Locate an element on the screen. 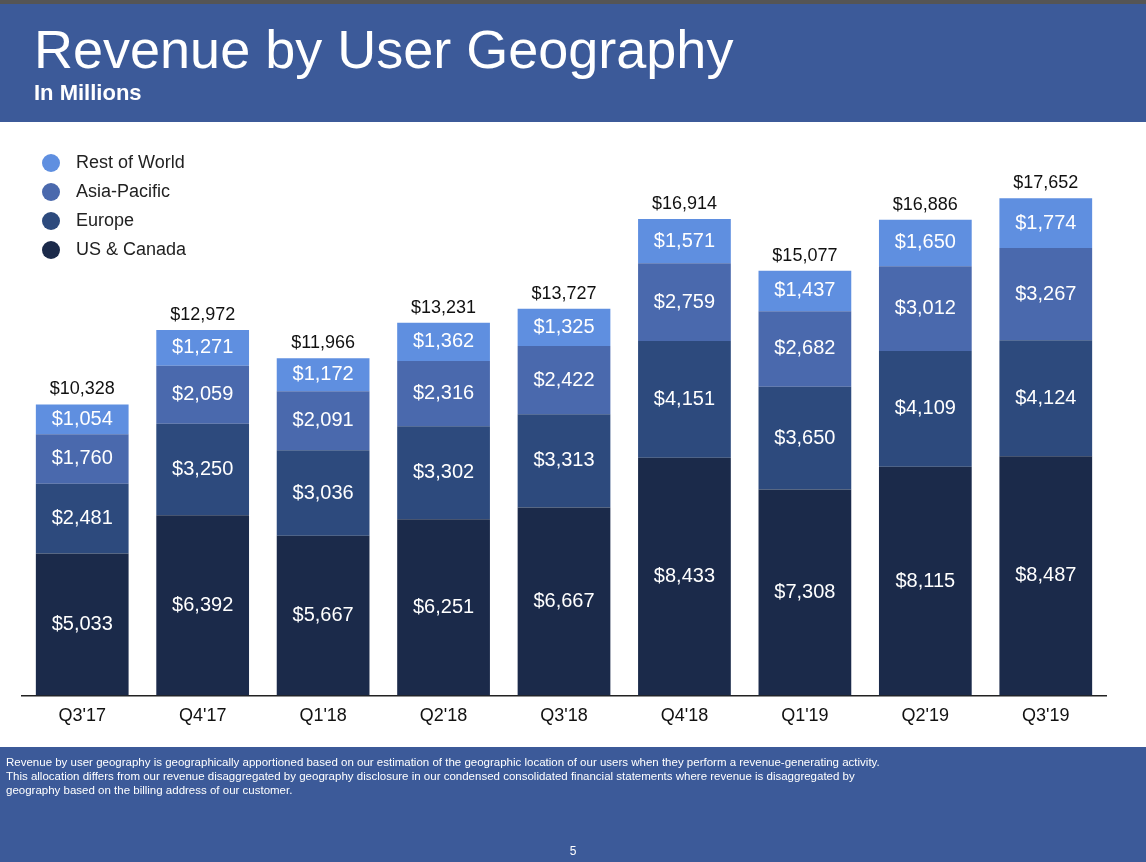 The height and width of the screenshot is (862, 1146). total-label: $15,077 is located at coordinates (805, 254).